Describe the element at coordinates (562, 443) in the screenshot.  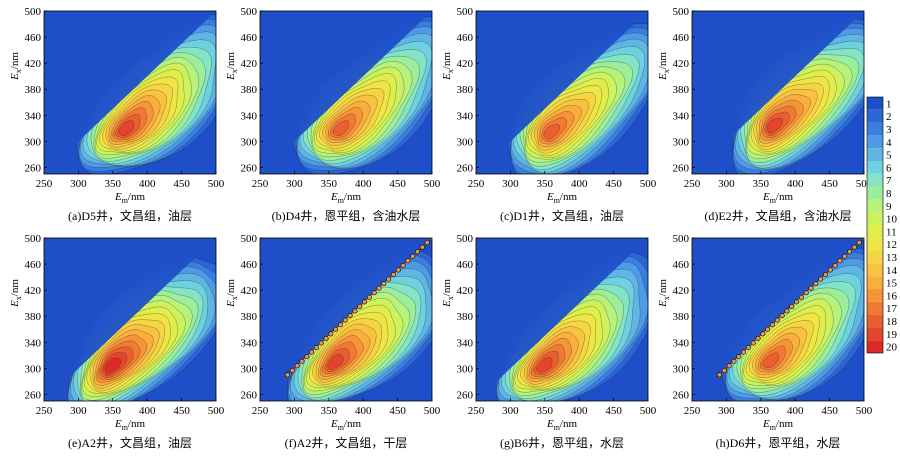
I see `panel-caption: (g)B6井，恩平组，水层` at that location.